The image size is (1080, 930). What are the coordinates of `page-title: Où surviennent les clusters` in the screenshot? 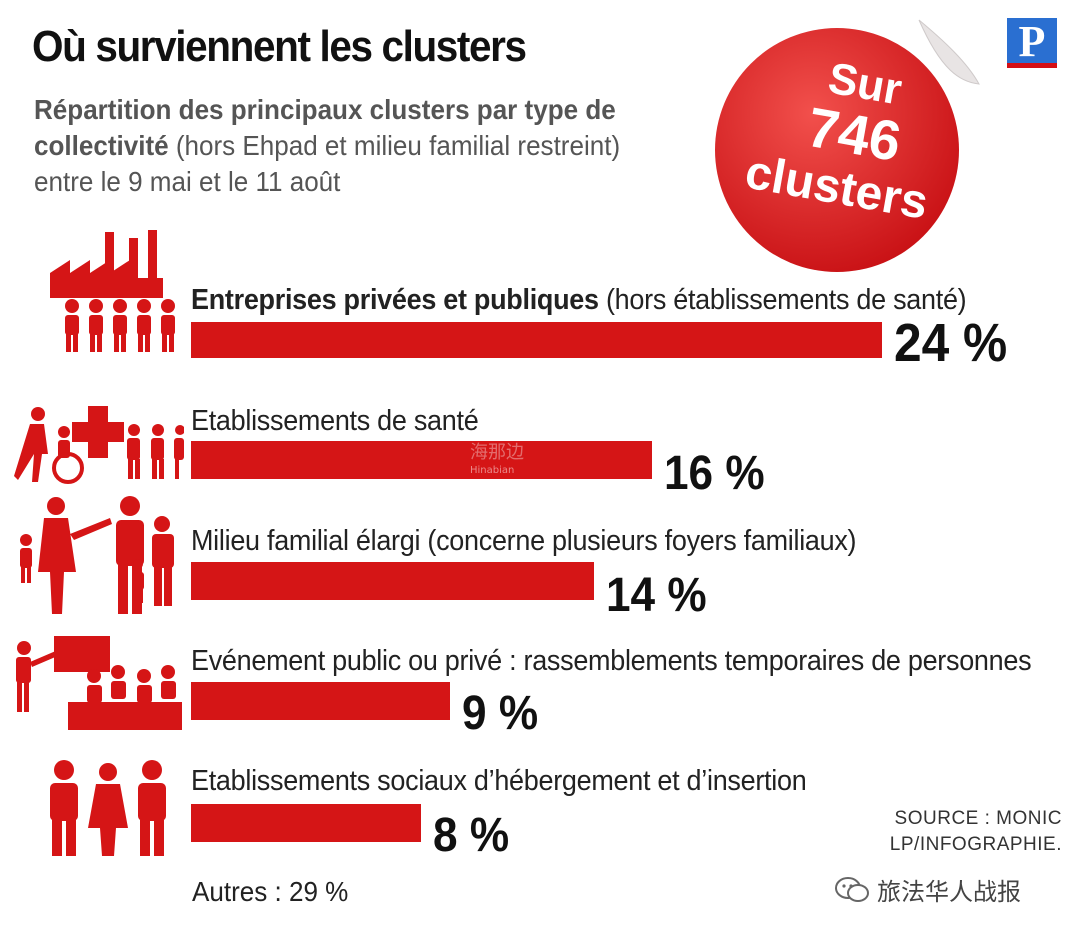 It's located at (279, 46).